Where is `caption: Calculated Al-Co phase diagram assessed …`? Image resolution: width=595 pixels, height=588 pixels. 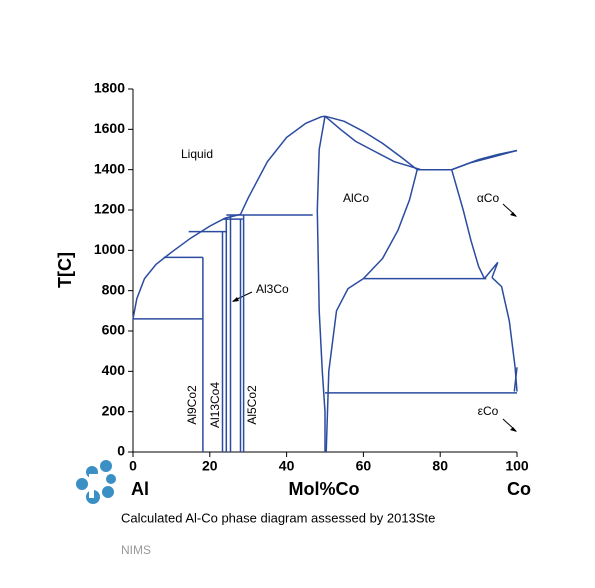 caption: Calculated Al-Co phase diagram assessed … is located at coordinates (278, 517).